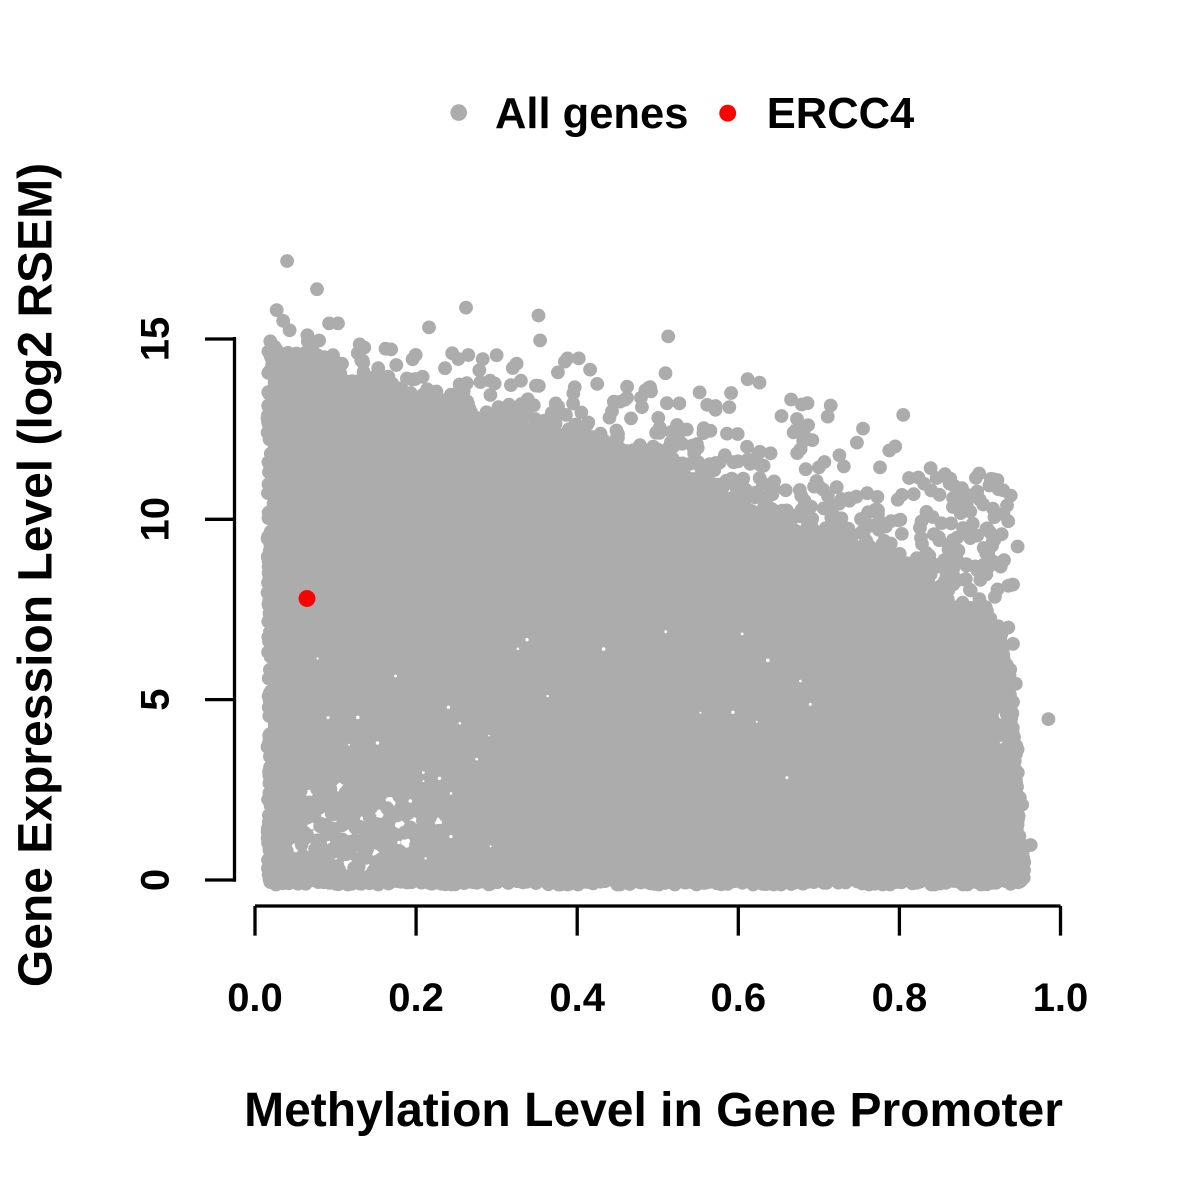  What do you see at coordinates (900, 998) in the screenshot?
I see `svg-text: 0.8` at bounding box center [900, 998].